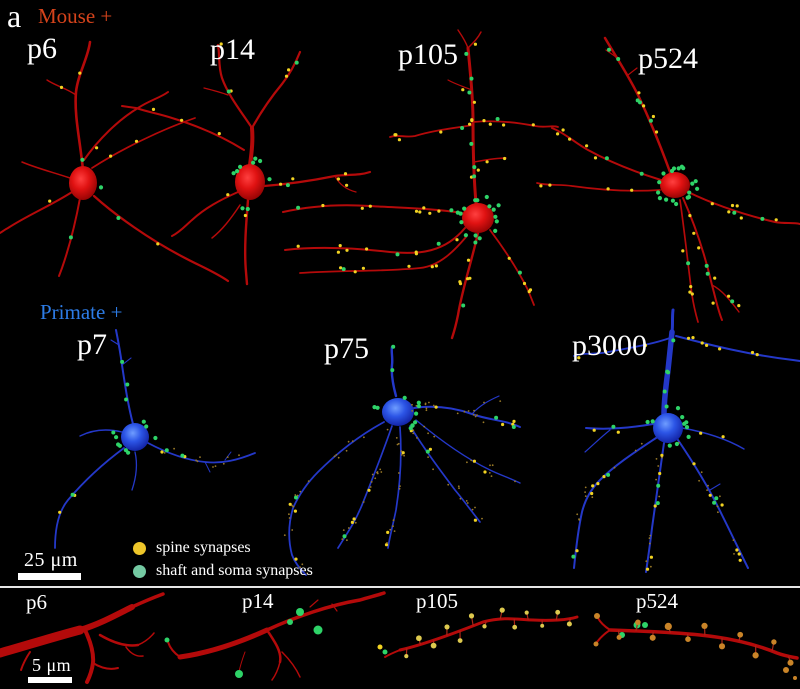 This screenshot has width=800, height=689. I want to click on neuron-primate-p3000, so click(685, 440).